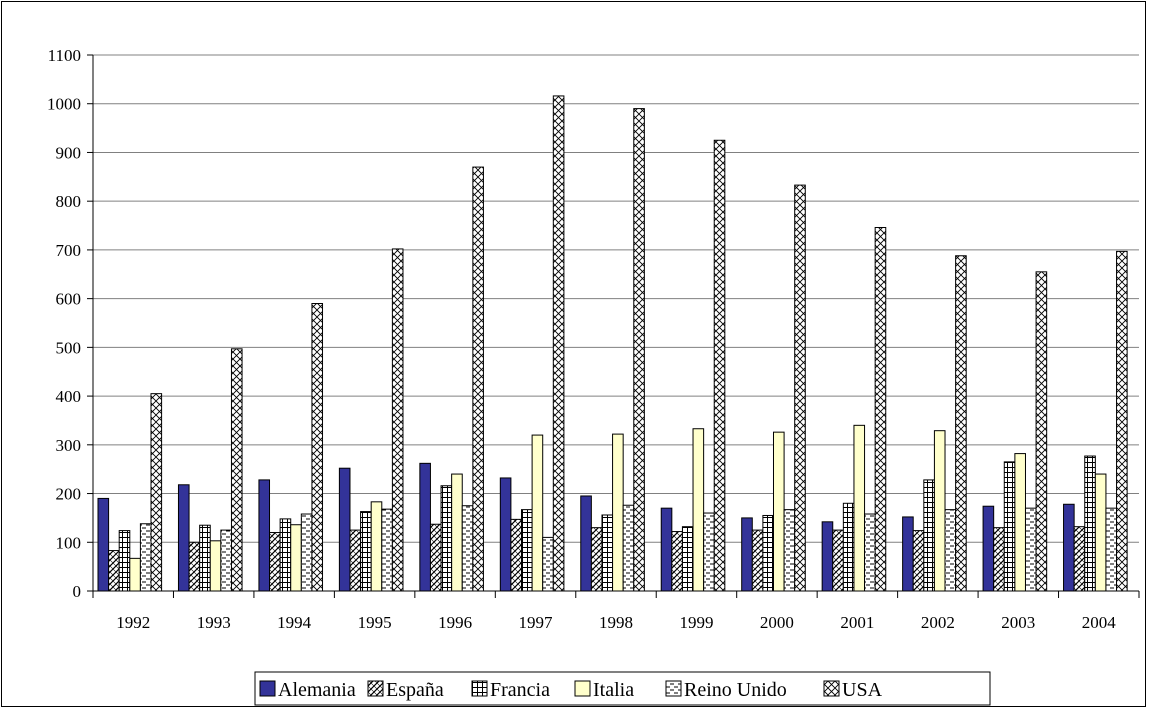 The width and height of the screenshot is (1149, 709). Describe the element at coordinates (69, 494) in the screenshot. I see `y-tick-label: 200` at that location.